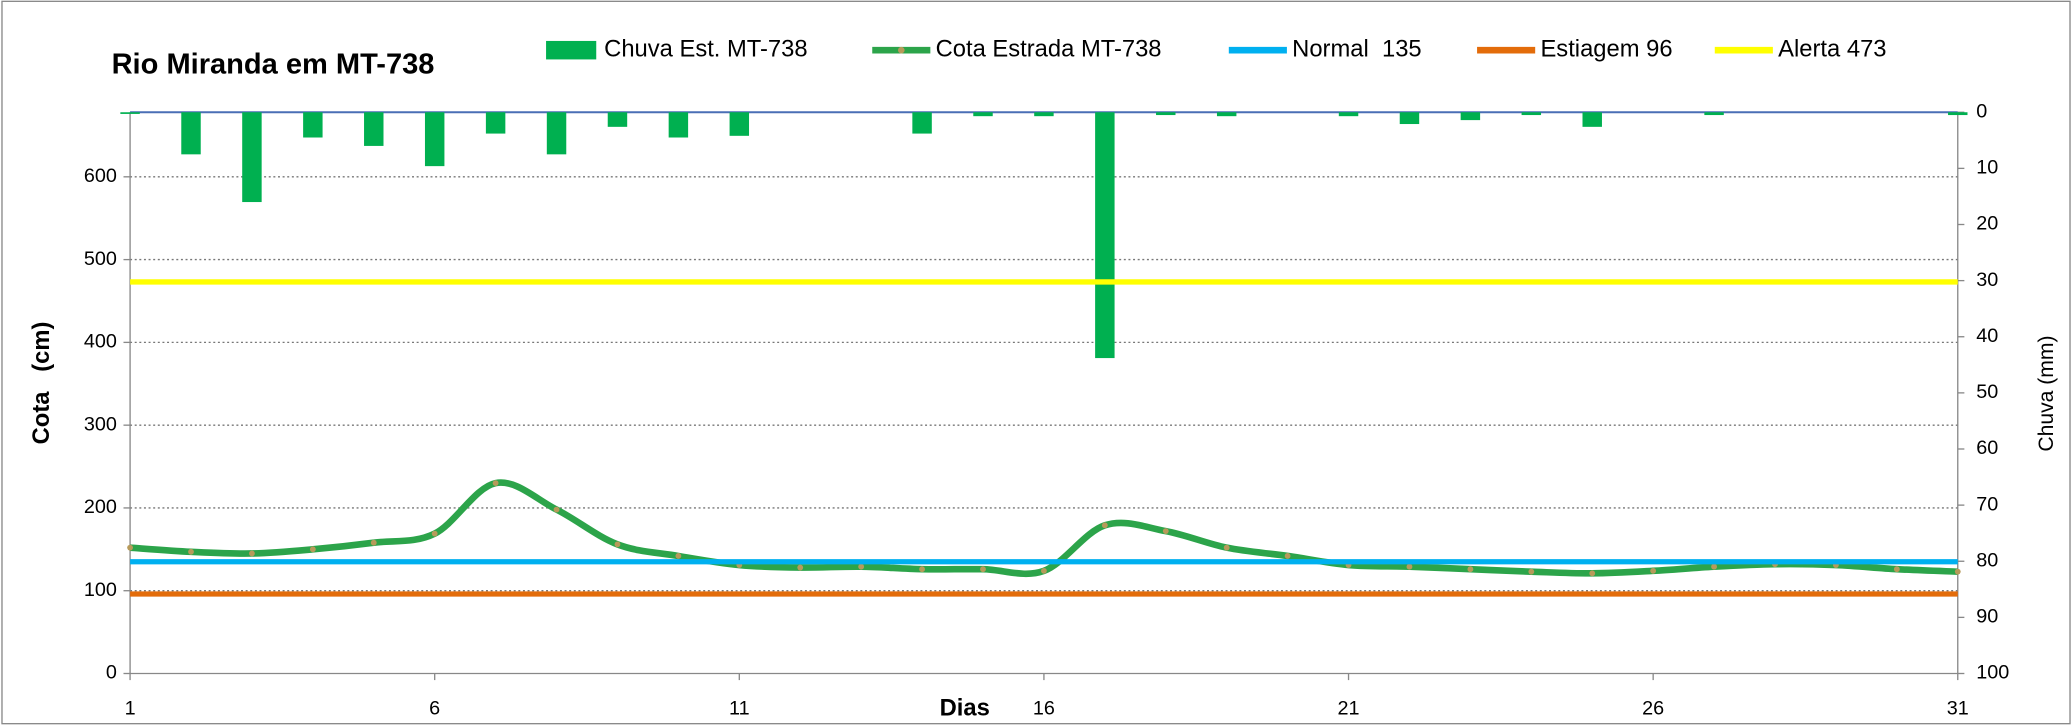 This screenshot has width=2072, height=725. What do you see at coordinates (1987, 280) in the screenshot?
I see `y2-tick-label: 30` at bounding box center [1987, 280].